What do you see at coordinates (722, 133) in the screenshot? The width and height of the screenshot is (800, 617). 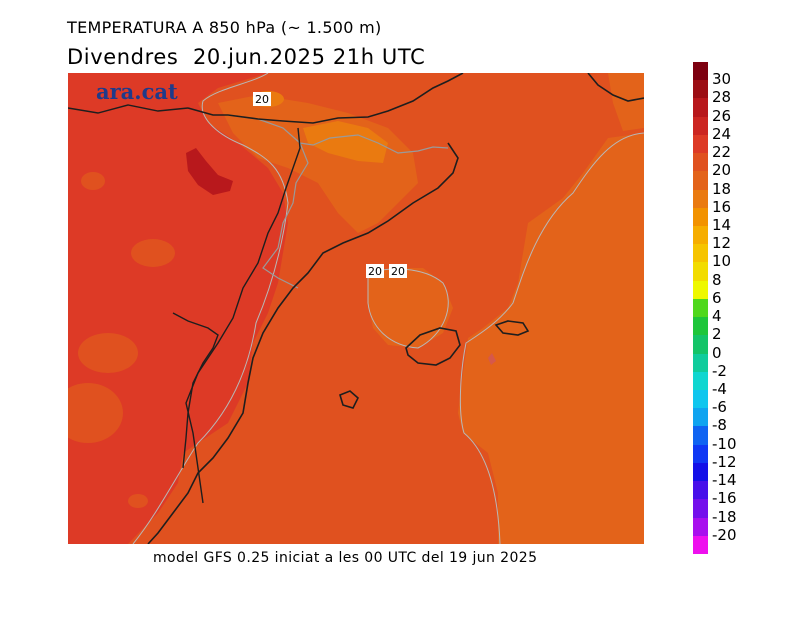 I see `colorbar-tick-label: 24` at bounding box center [722, 133].